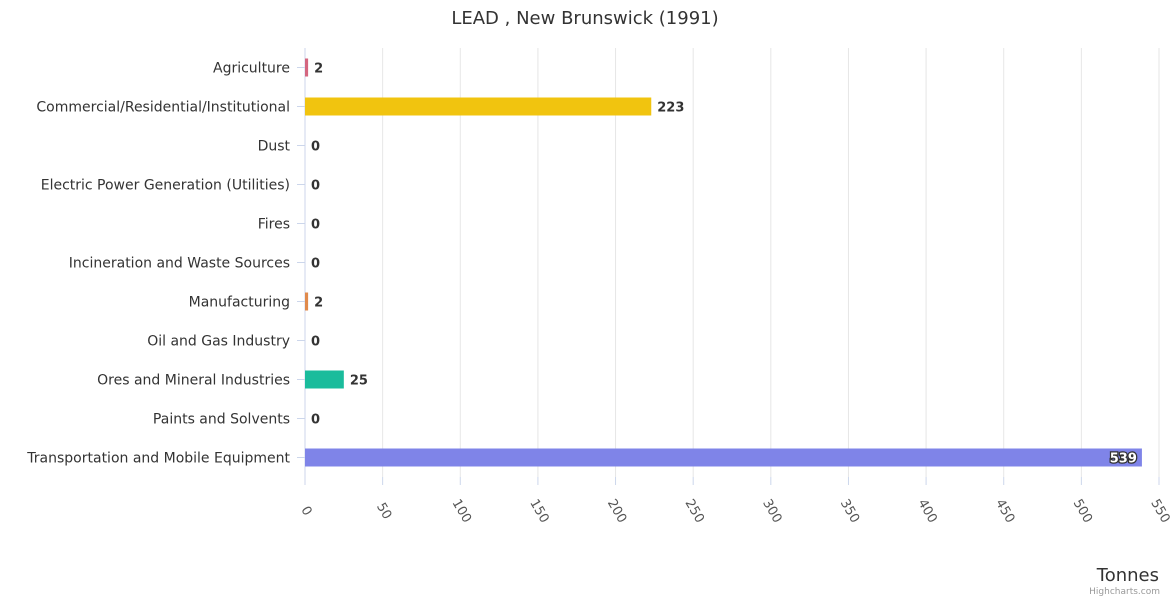 Image resolution: width=1170 pixels, height=600 pixels. I want to click on category-label: Agriculture, so click(251, 69).